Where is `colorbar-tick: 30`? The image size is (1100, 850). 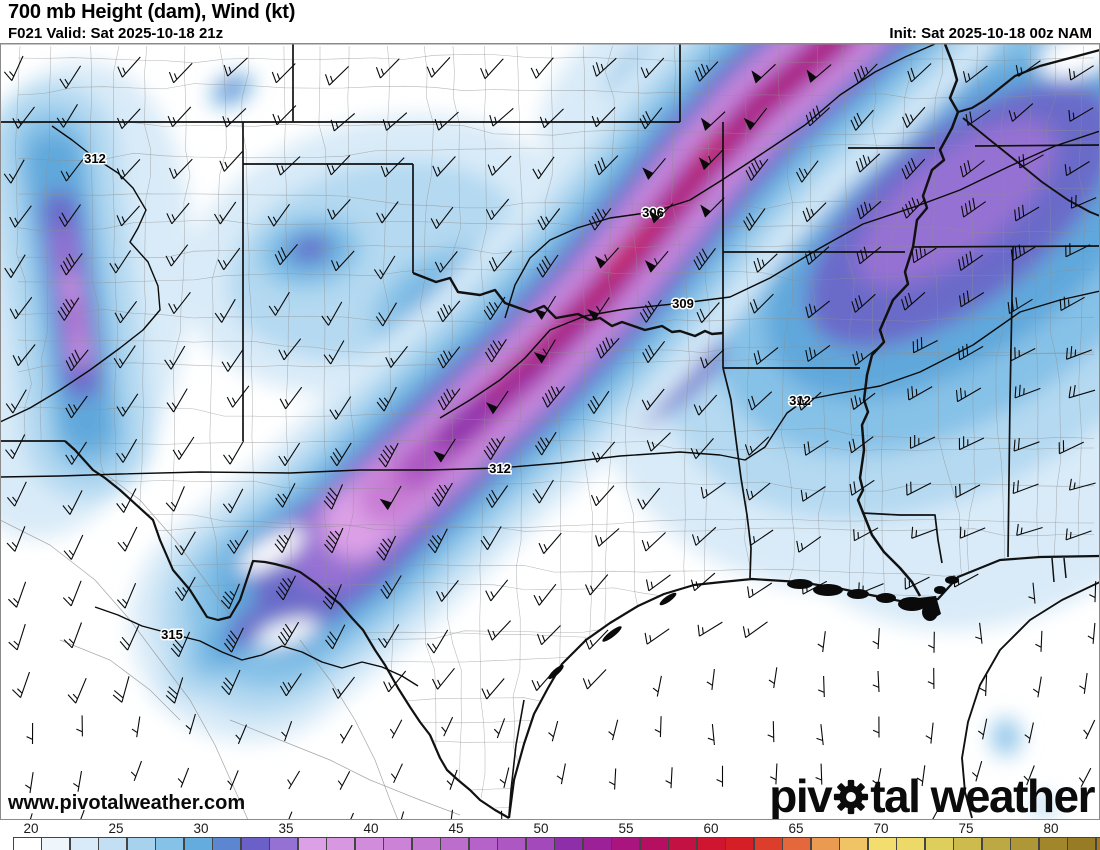 colorbar-tick: 30 is located at coordinates (201, 828).